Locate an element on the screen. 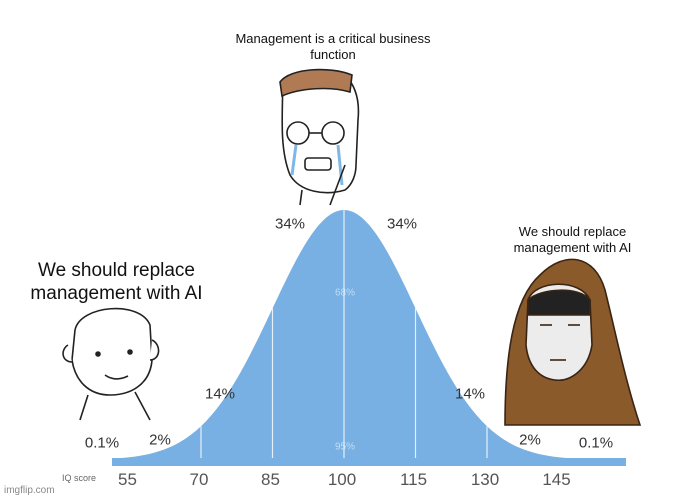 The height and width of the screenshot is (499, 675). band-label: 68% is located at coordinates (345, 293).